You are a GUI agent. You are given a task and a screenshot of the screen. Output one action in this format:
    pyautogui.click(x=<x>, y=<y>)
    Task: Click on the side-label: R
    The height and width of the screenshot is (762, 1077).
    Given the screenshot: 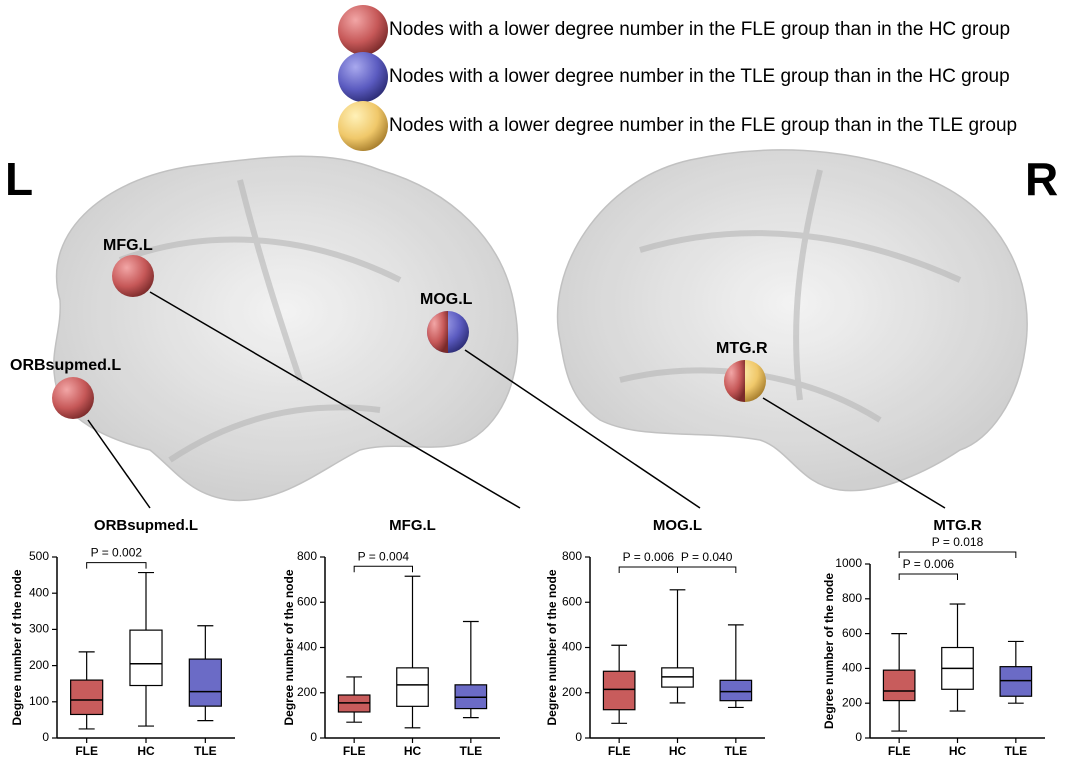 What is the action you would take?
    pyautogui.click(x=1041, y=179)
    